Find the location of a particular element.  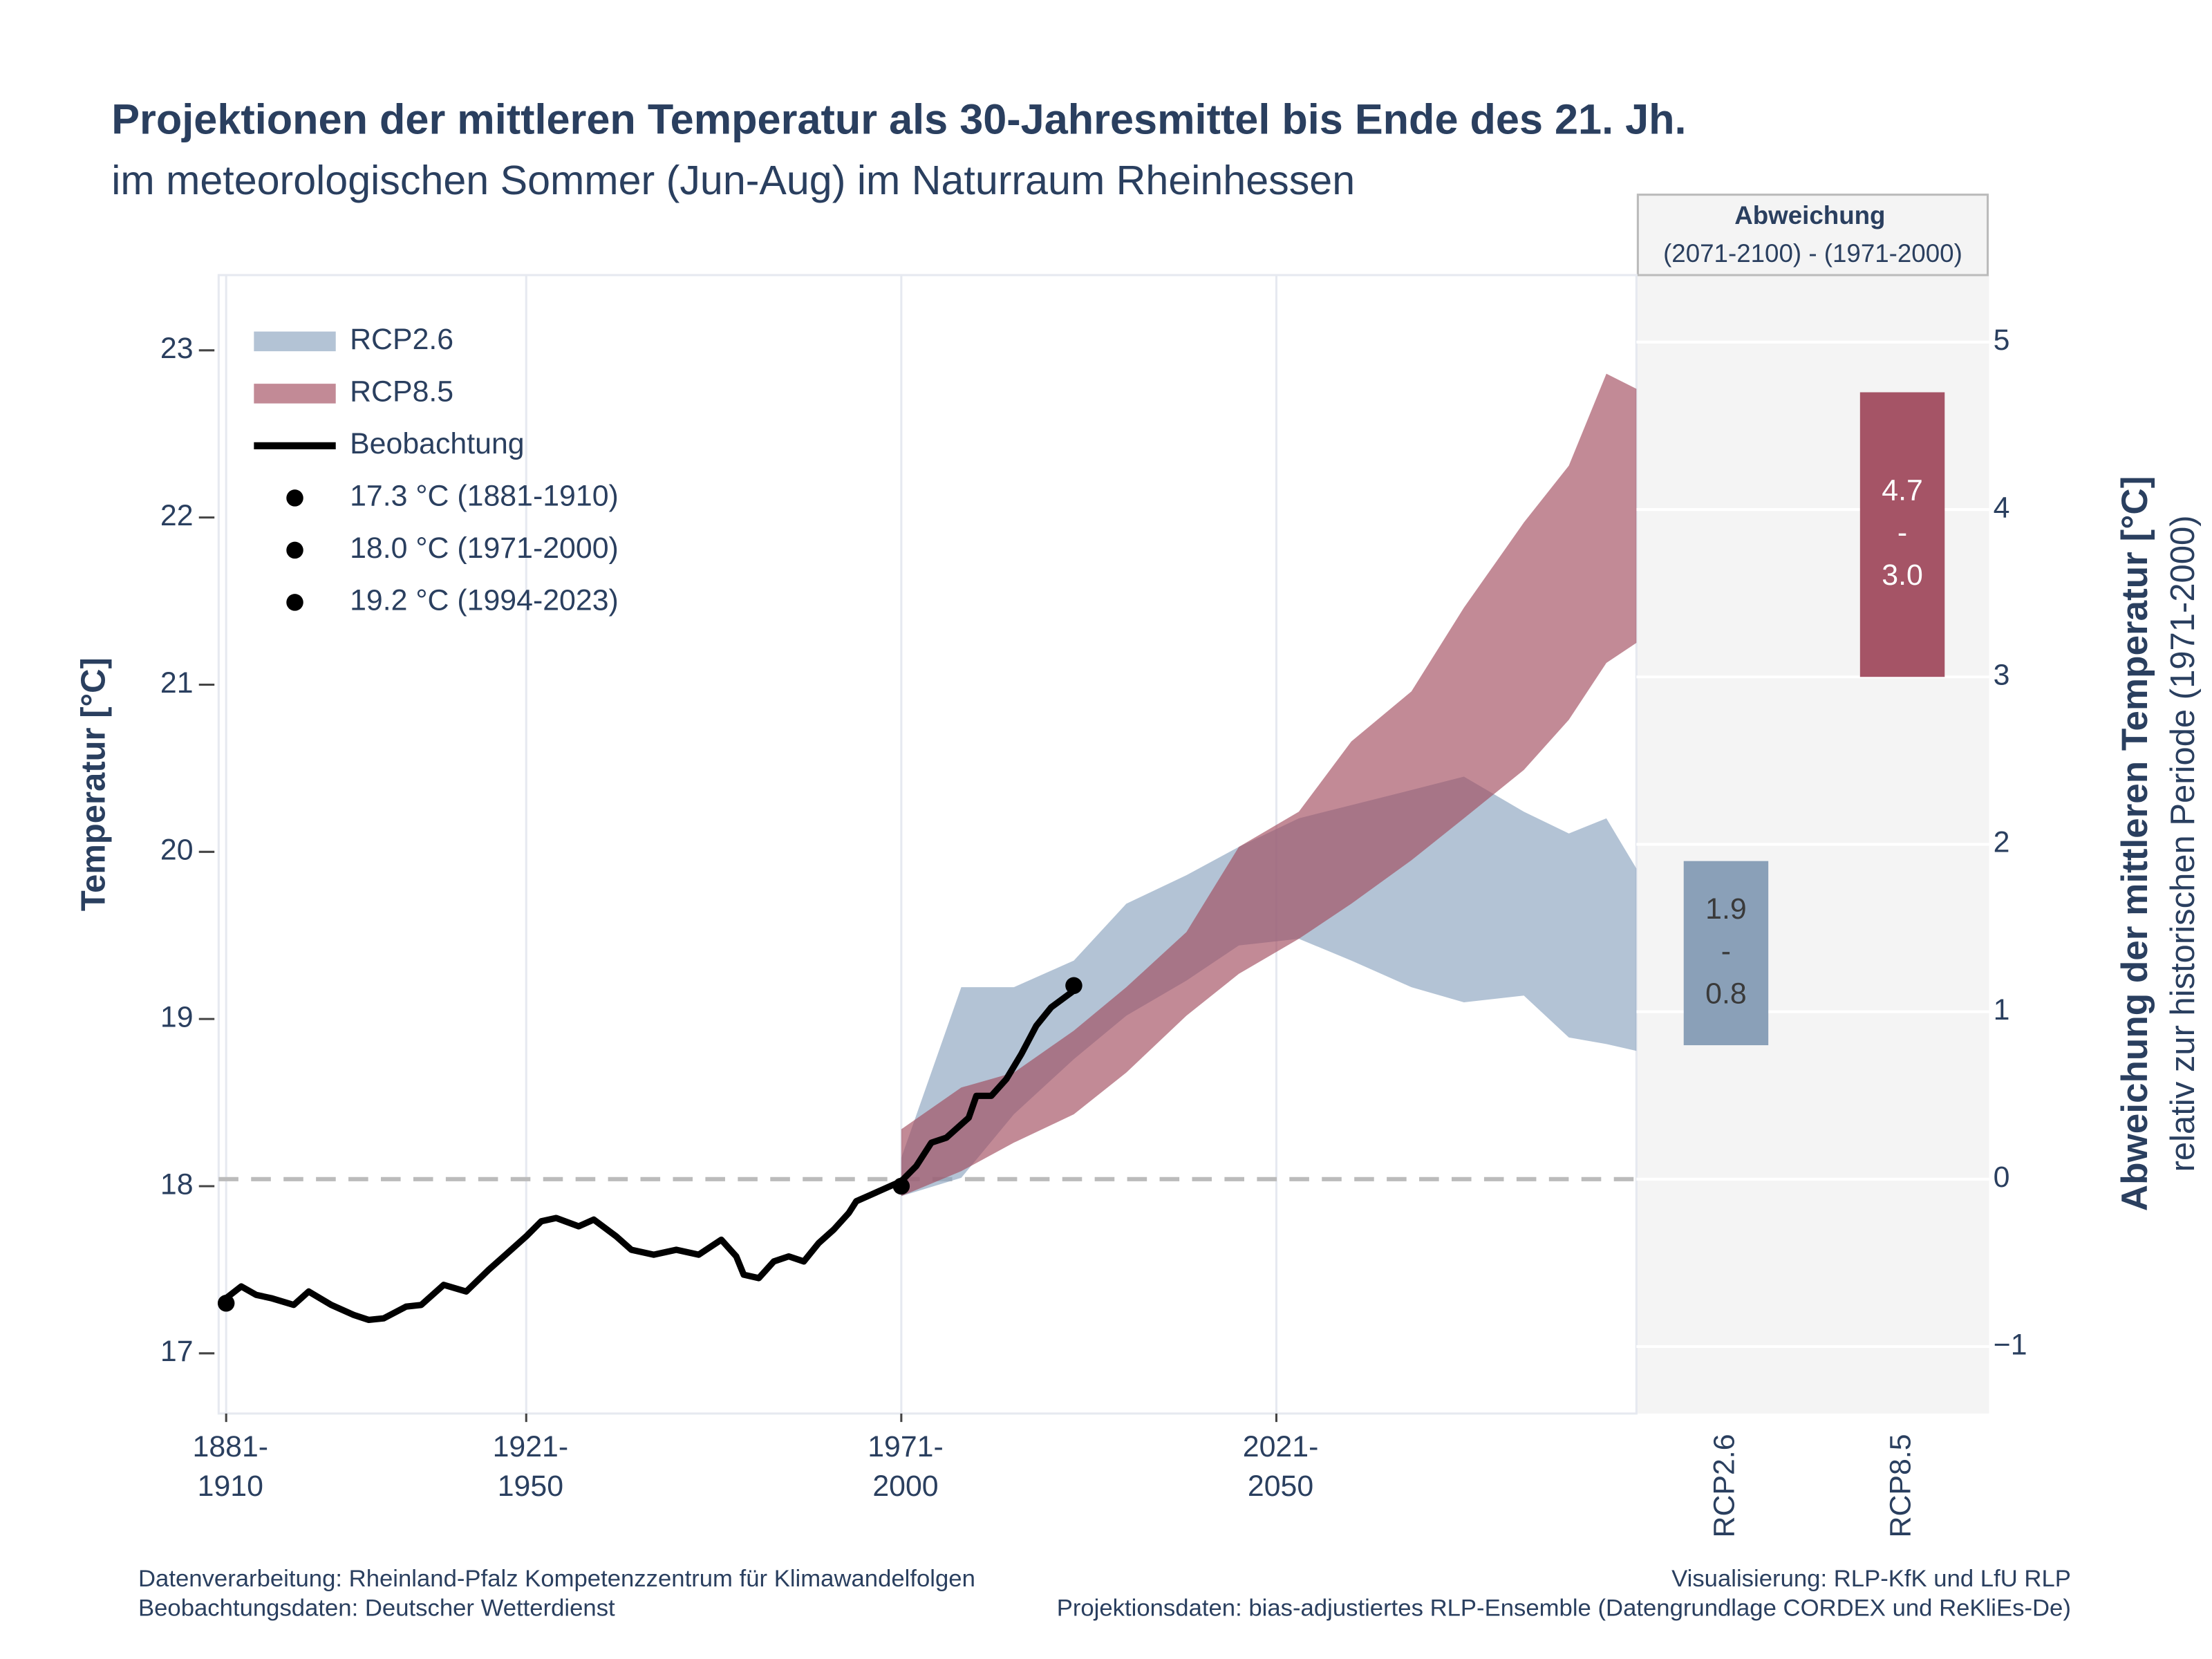

y-tick-label: 23 is located at coordinates (177, 348).